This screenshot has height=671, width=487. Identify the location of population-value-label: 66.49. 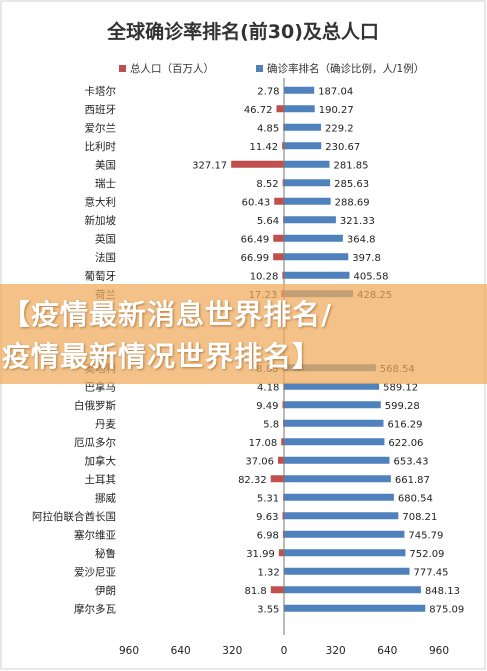
(255, 239).